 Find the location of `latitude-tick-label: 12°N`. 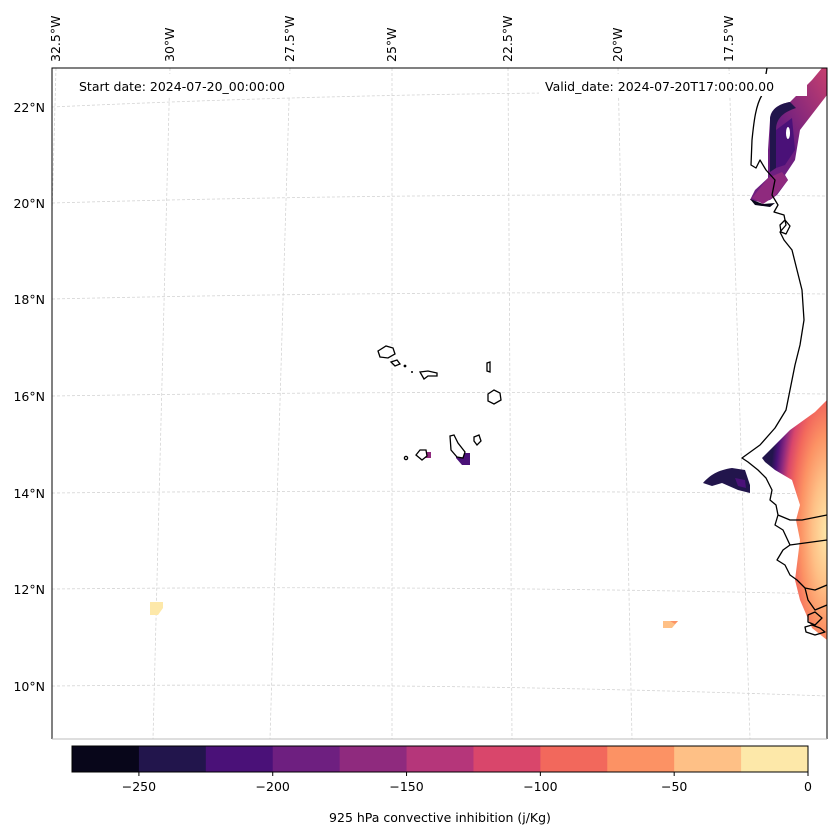

latitude-tick-label: 12°N is located at coordinates (29, 589).